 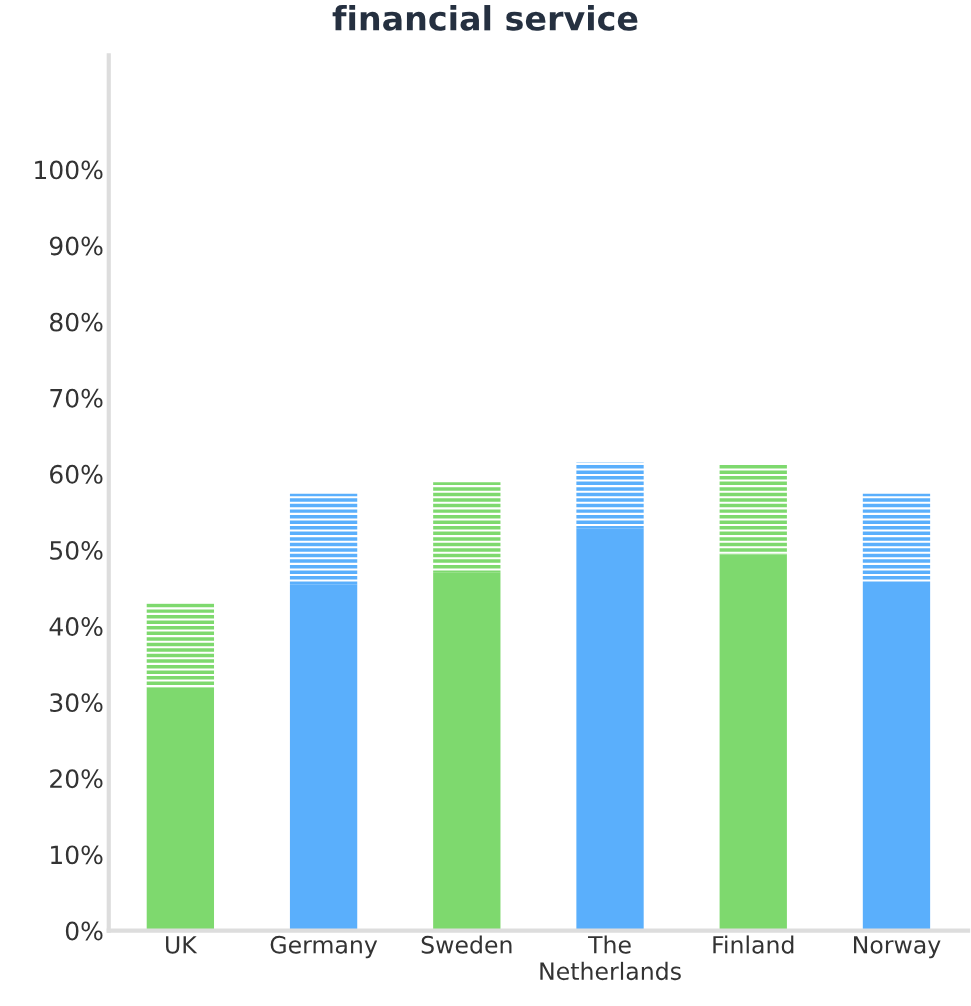 What do you see at coordinates (897, 947) in the screenshot?
I see `x-tick-label: Norway` at bounding box center [897, 947].